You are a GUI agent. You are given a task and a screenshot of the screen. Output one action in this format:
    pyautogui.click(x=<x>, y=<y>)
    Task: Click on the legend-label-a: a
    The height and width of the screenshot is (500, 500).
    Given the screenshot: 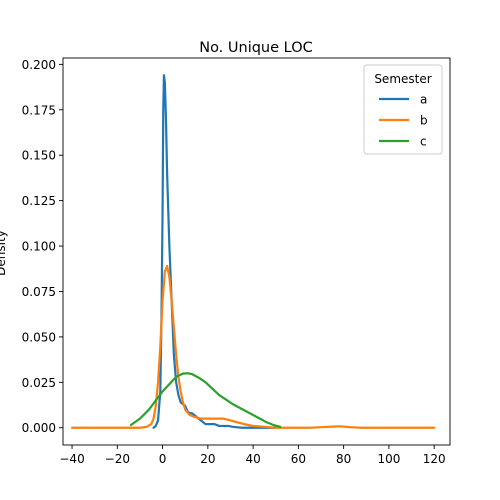 What is the action you would take?
    pyautogui.click(x=423, y=100)
    